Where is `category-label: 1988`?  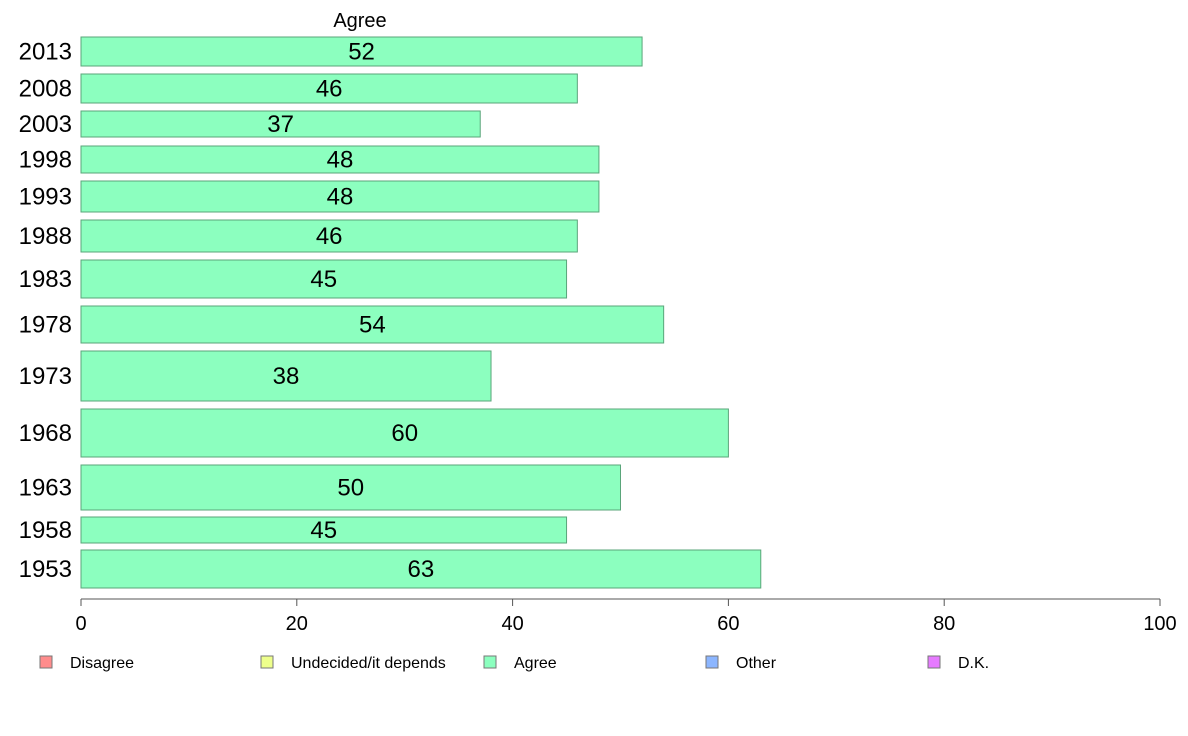 category-label: 1988 is located at coordinates (45, 236).